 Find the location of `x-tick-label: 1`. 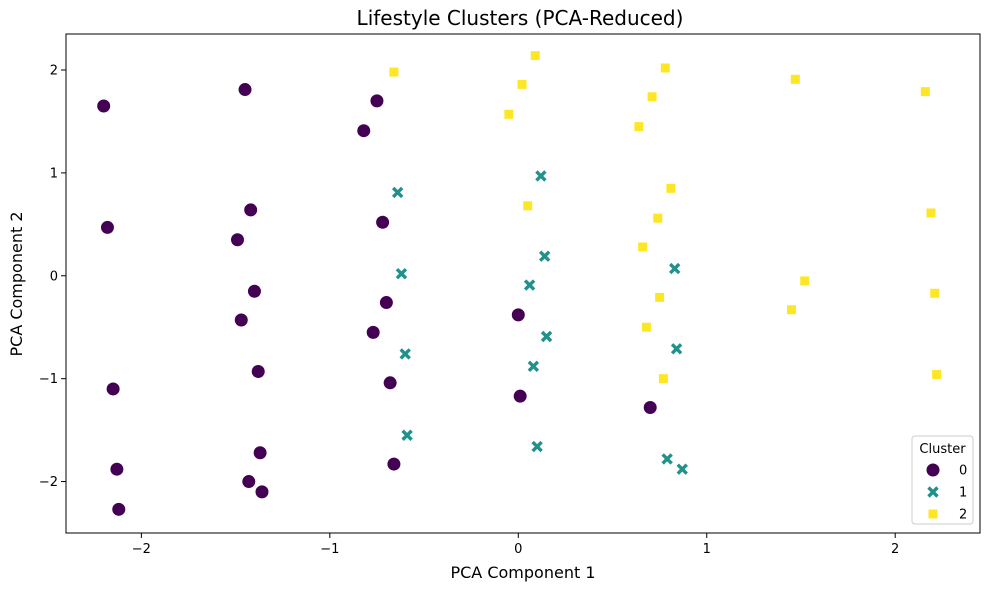

x-tick-label: 1 is located at coordinates (707, 549).